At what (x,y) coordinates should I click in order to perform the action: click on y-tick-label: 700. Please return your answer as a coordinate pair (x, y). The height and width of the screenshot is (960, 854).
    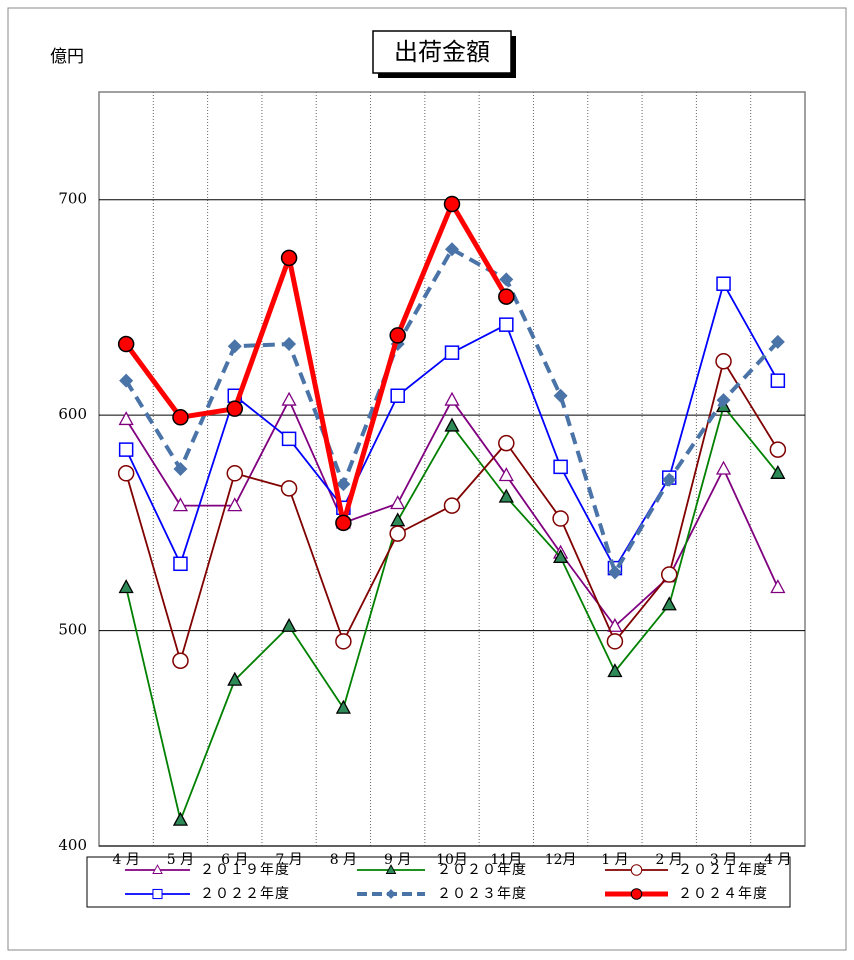
    Looking at the image, I should click on (72, 199).